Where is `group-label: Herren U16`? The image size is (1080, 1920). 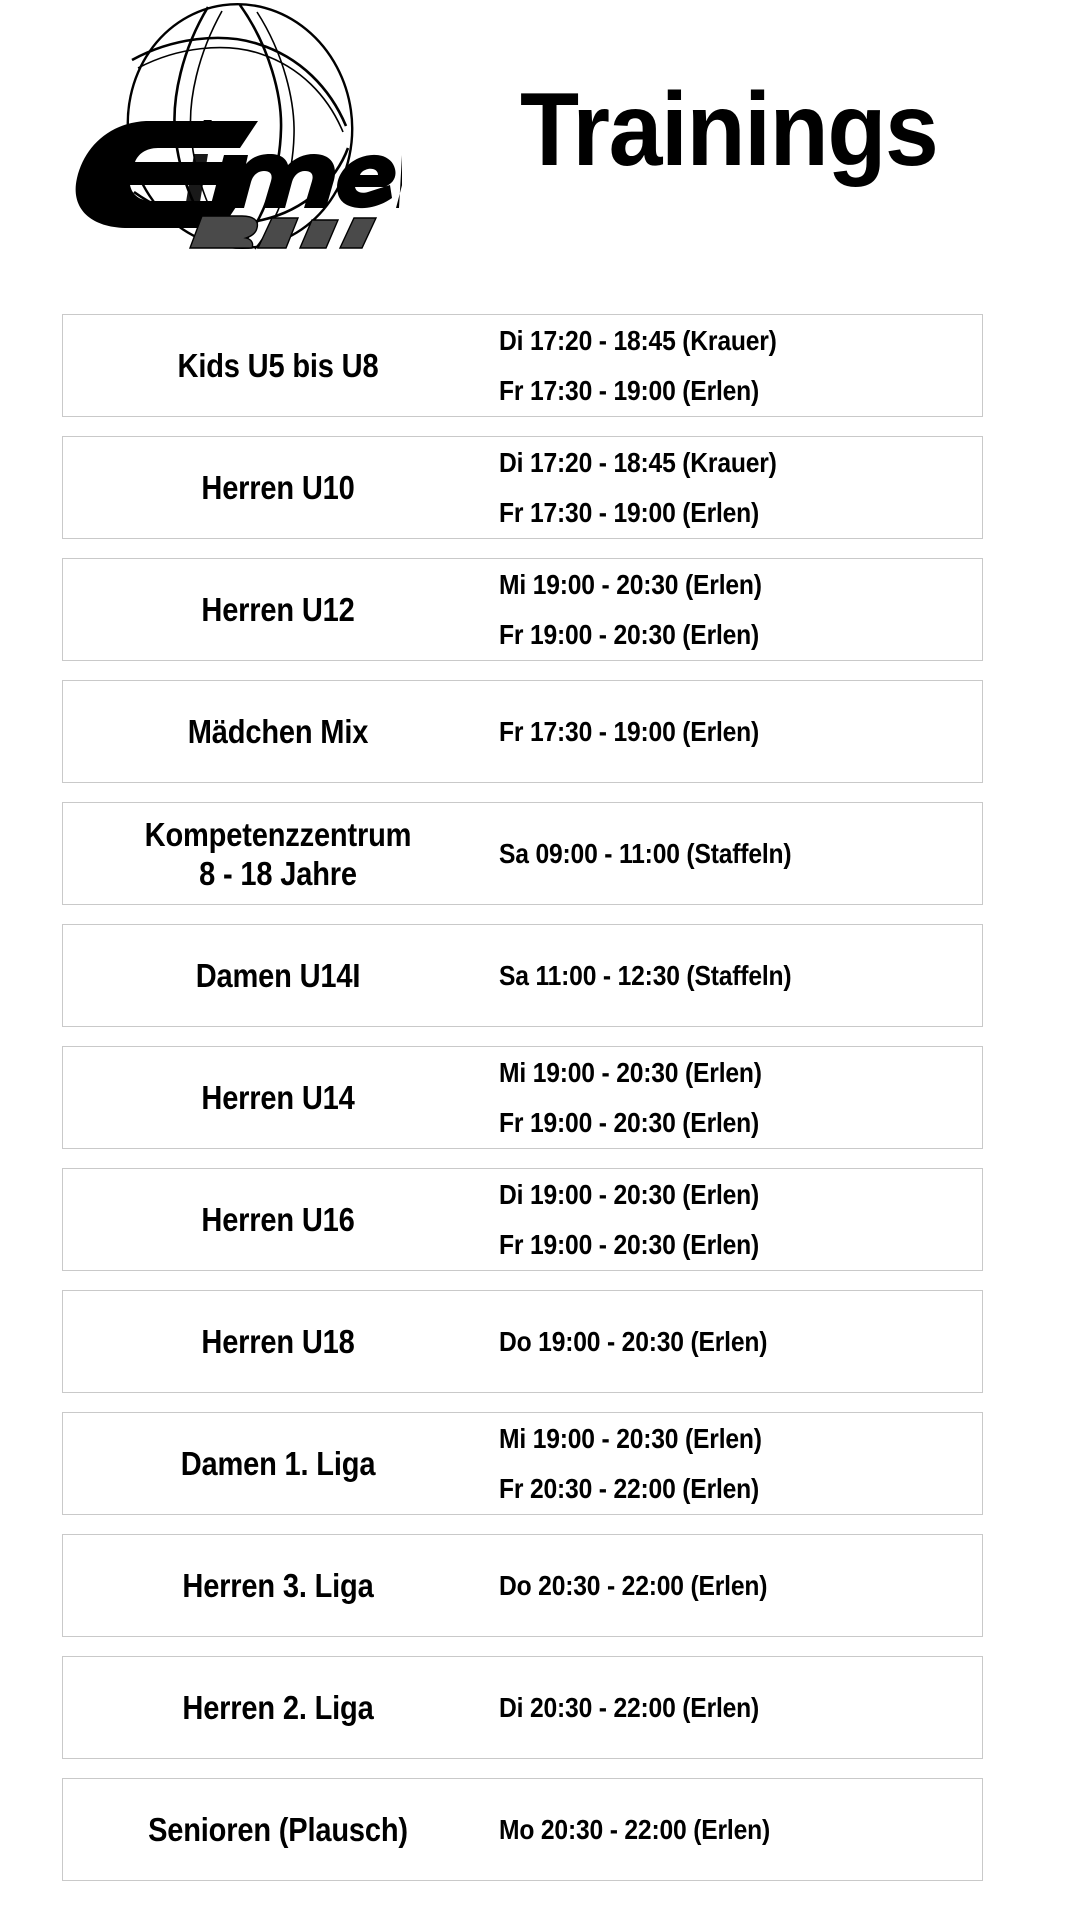
group-label: Herren U16 is located at coordinates (278, 1219).